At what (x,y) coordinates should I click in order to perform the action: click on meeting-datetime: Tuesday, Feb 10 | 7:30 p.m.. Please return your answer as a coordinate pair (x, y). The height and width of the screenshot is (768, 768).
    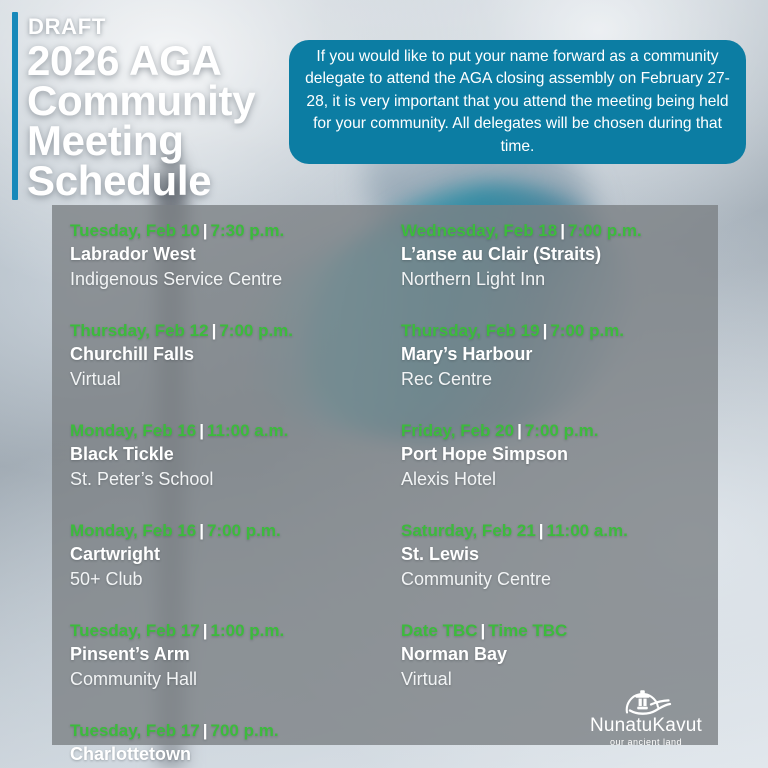
    Looking at the image, I should click on (227, 230).